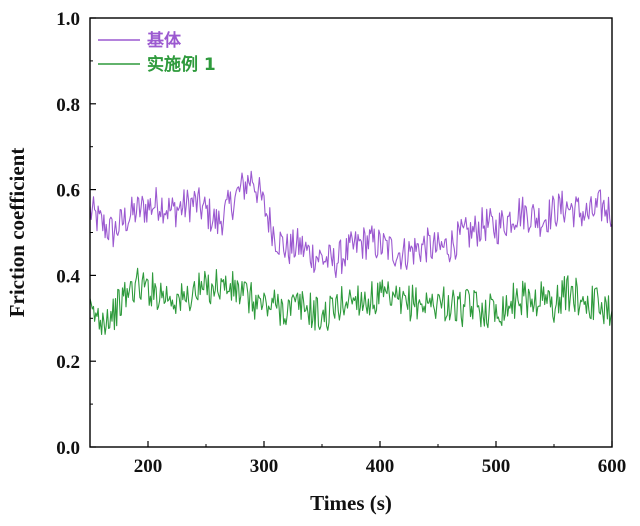 This screenshot has width=640, height=526. I want to click on y-tick-label: 0.4, so click(68, 276).